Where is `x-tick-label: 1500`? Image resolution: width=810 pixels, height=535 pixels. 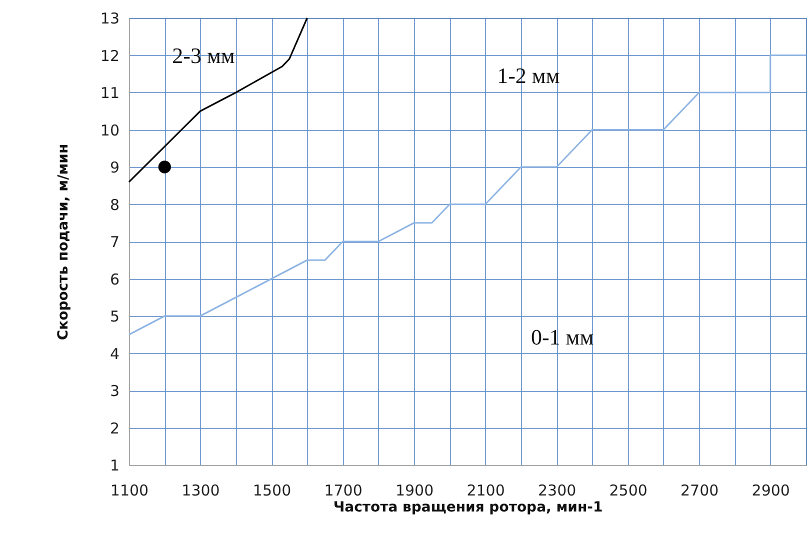
x-tick-label: 1500 is located at coordinates (272, 491).